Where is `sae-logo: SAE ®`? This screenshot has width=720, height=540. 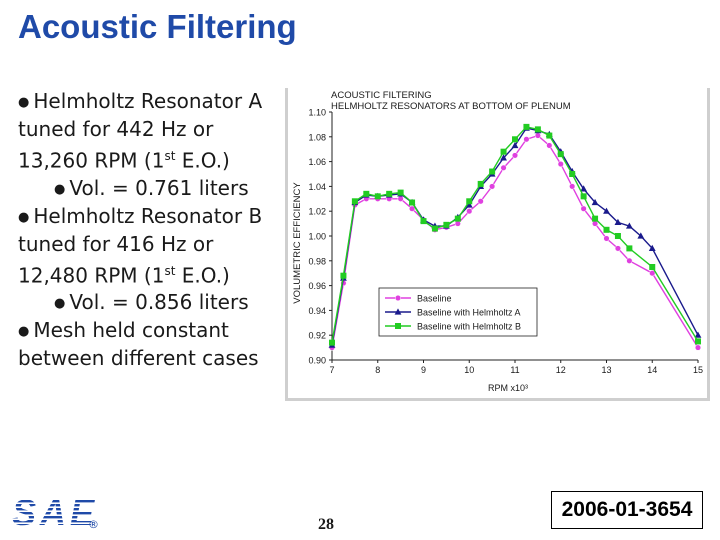 sae-logo: SAE ® is located at coordinates (57, 514).